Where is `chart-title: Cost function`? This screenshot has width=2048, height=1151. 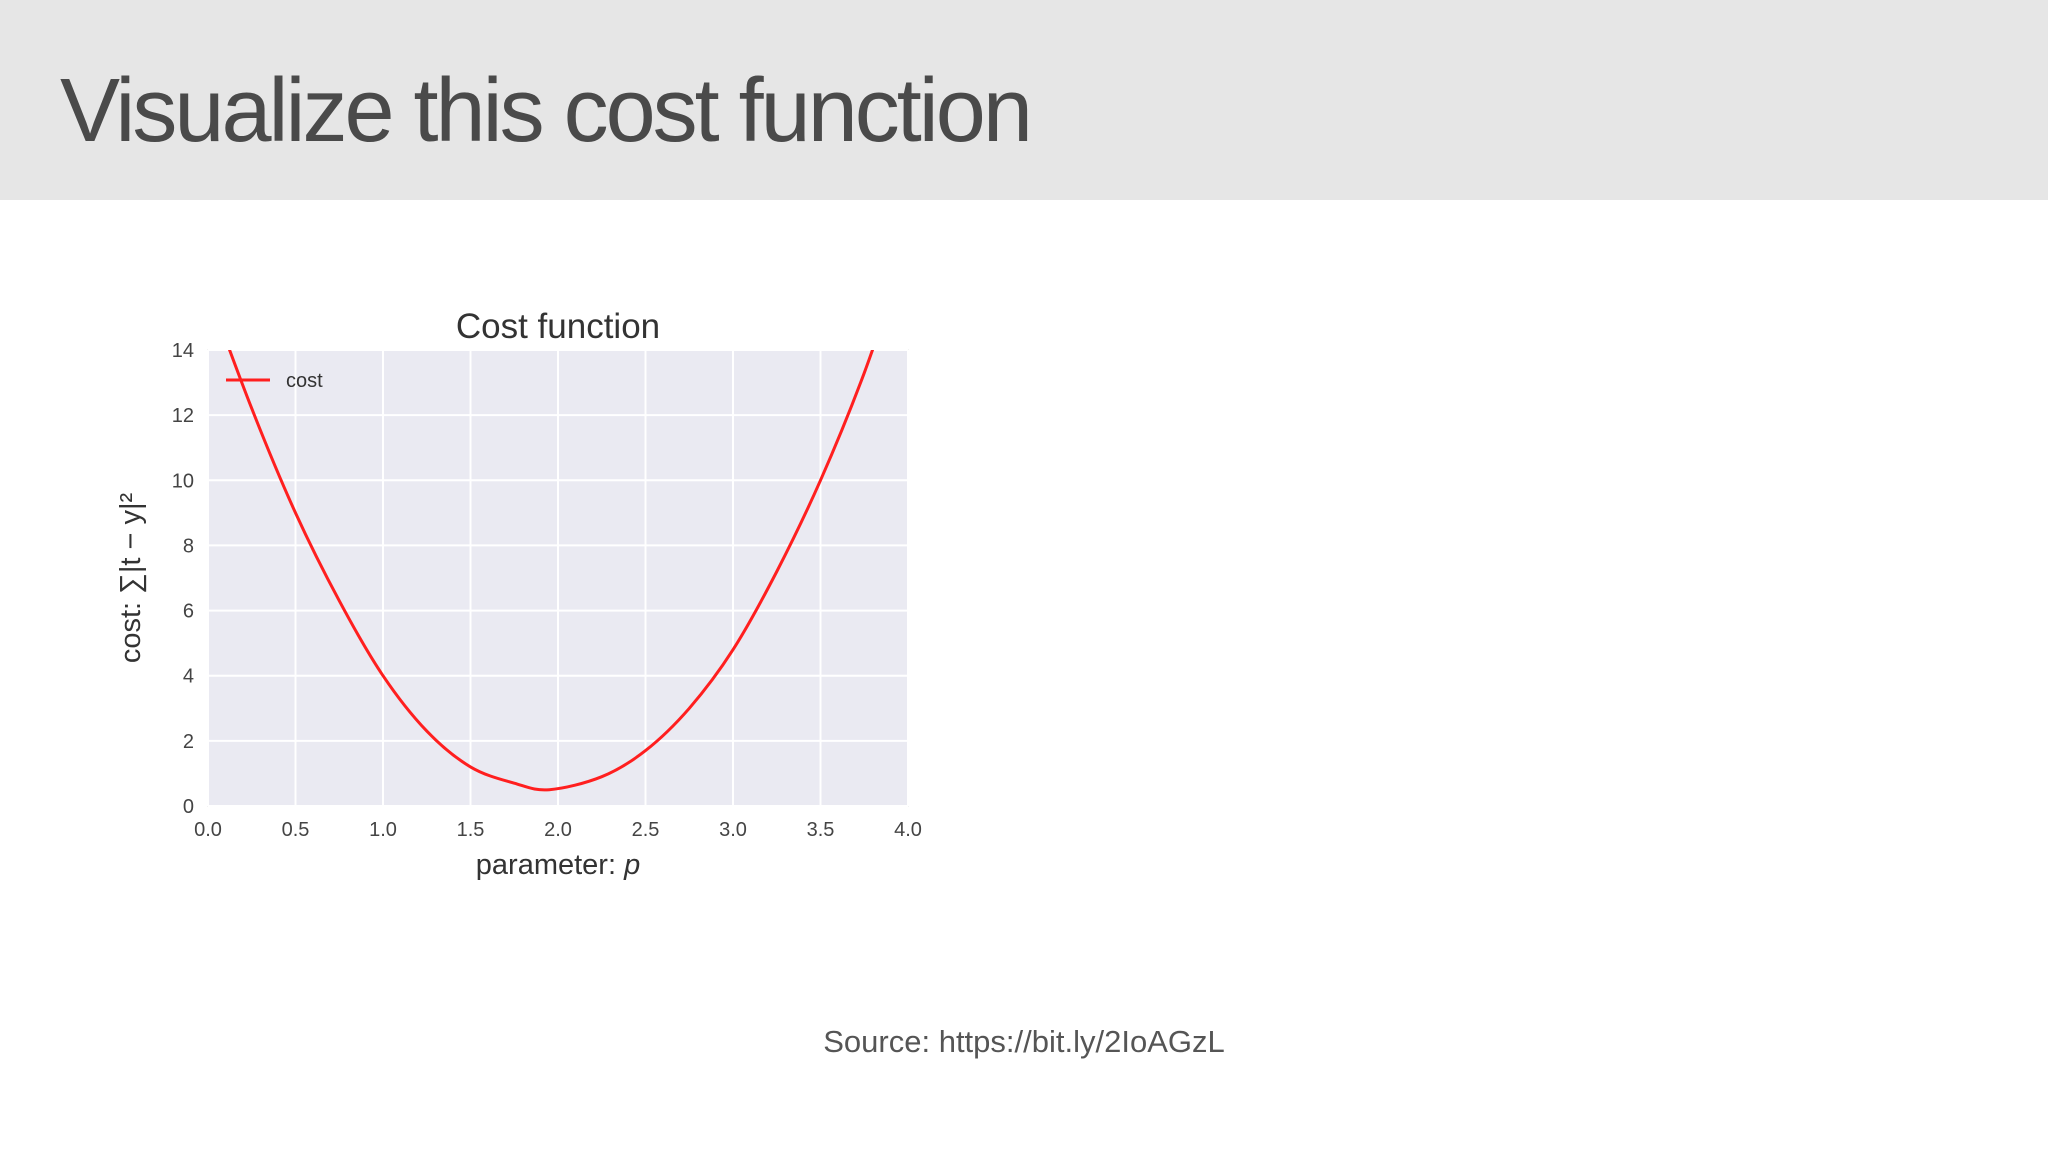
chart-title: Cost function is located at coordinates (558, 326).